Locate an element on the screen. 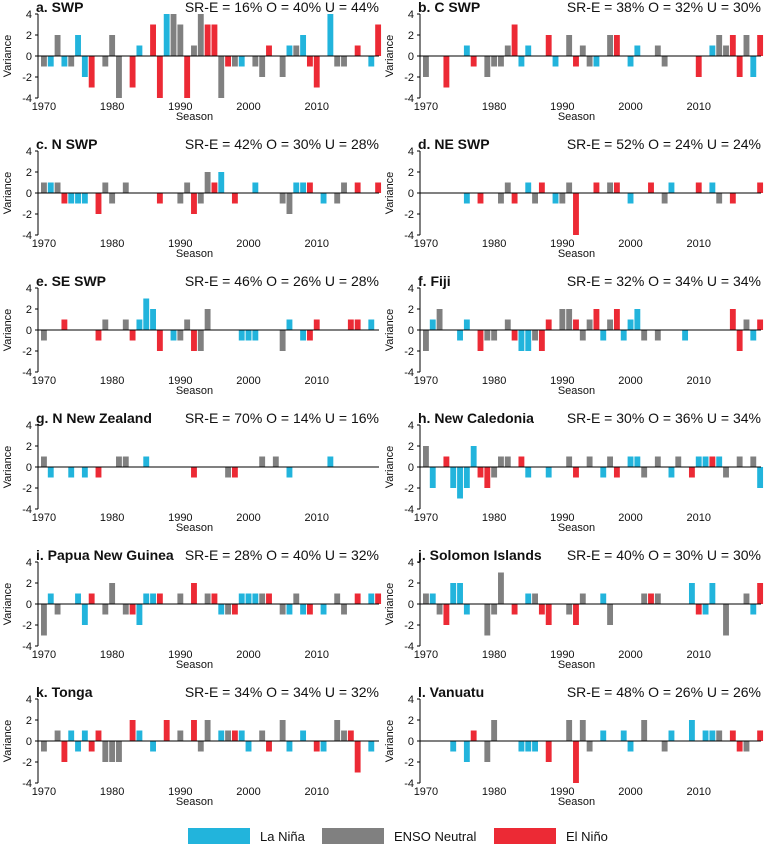  bar-2013 is located at coordinates (337, 61).